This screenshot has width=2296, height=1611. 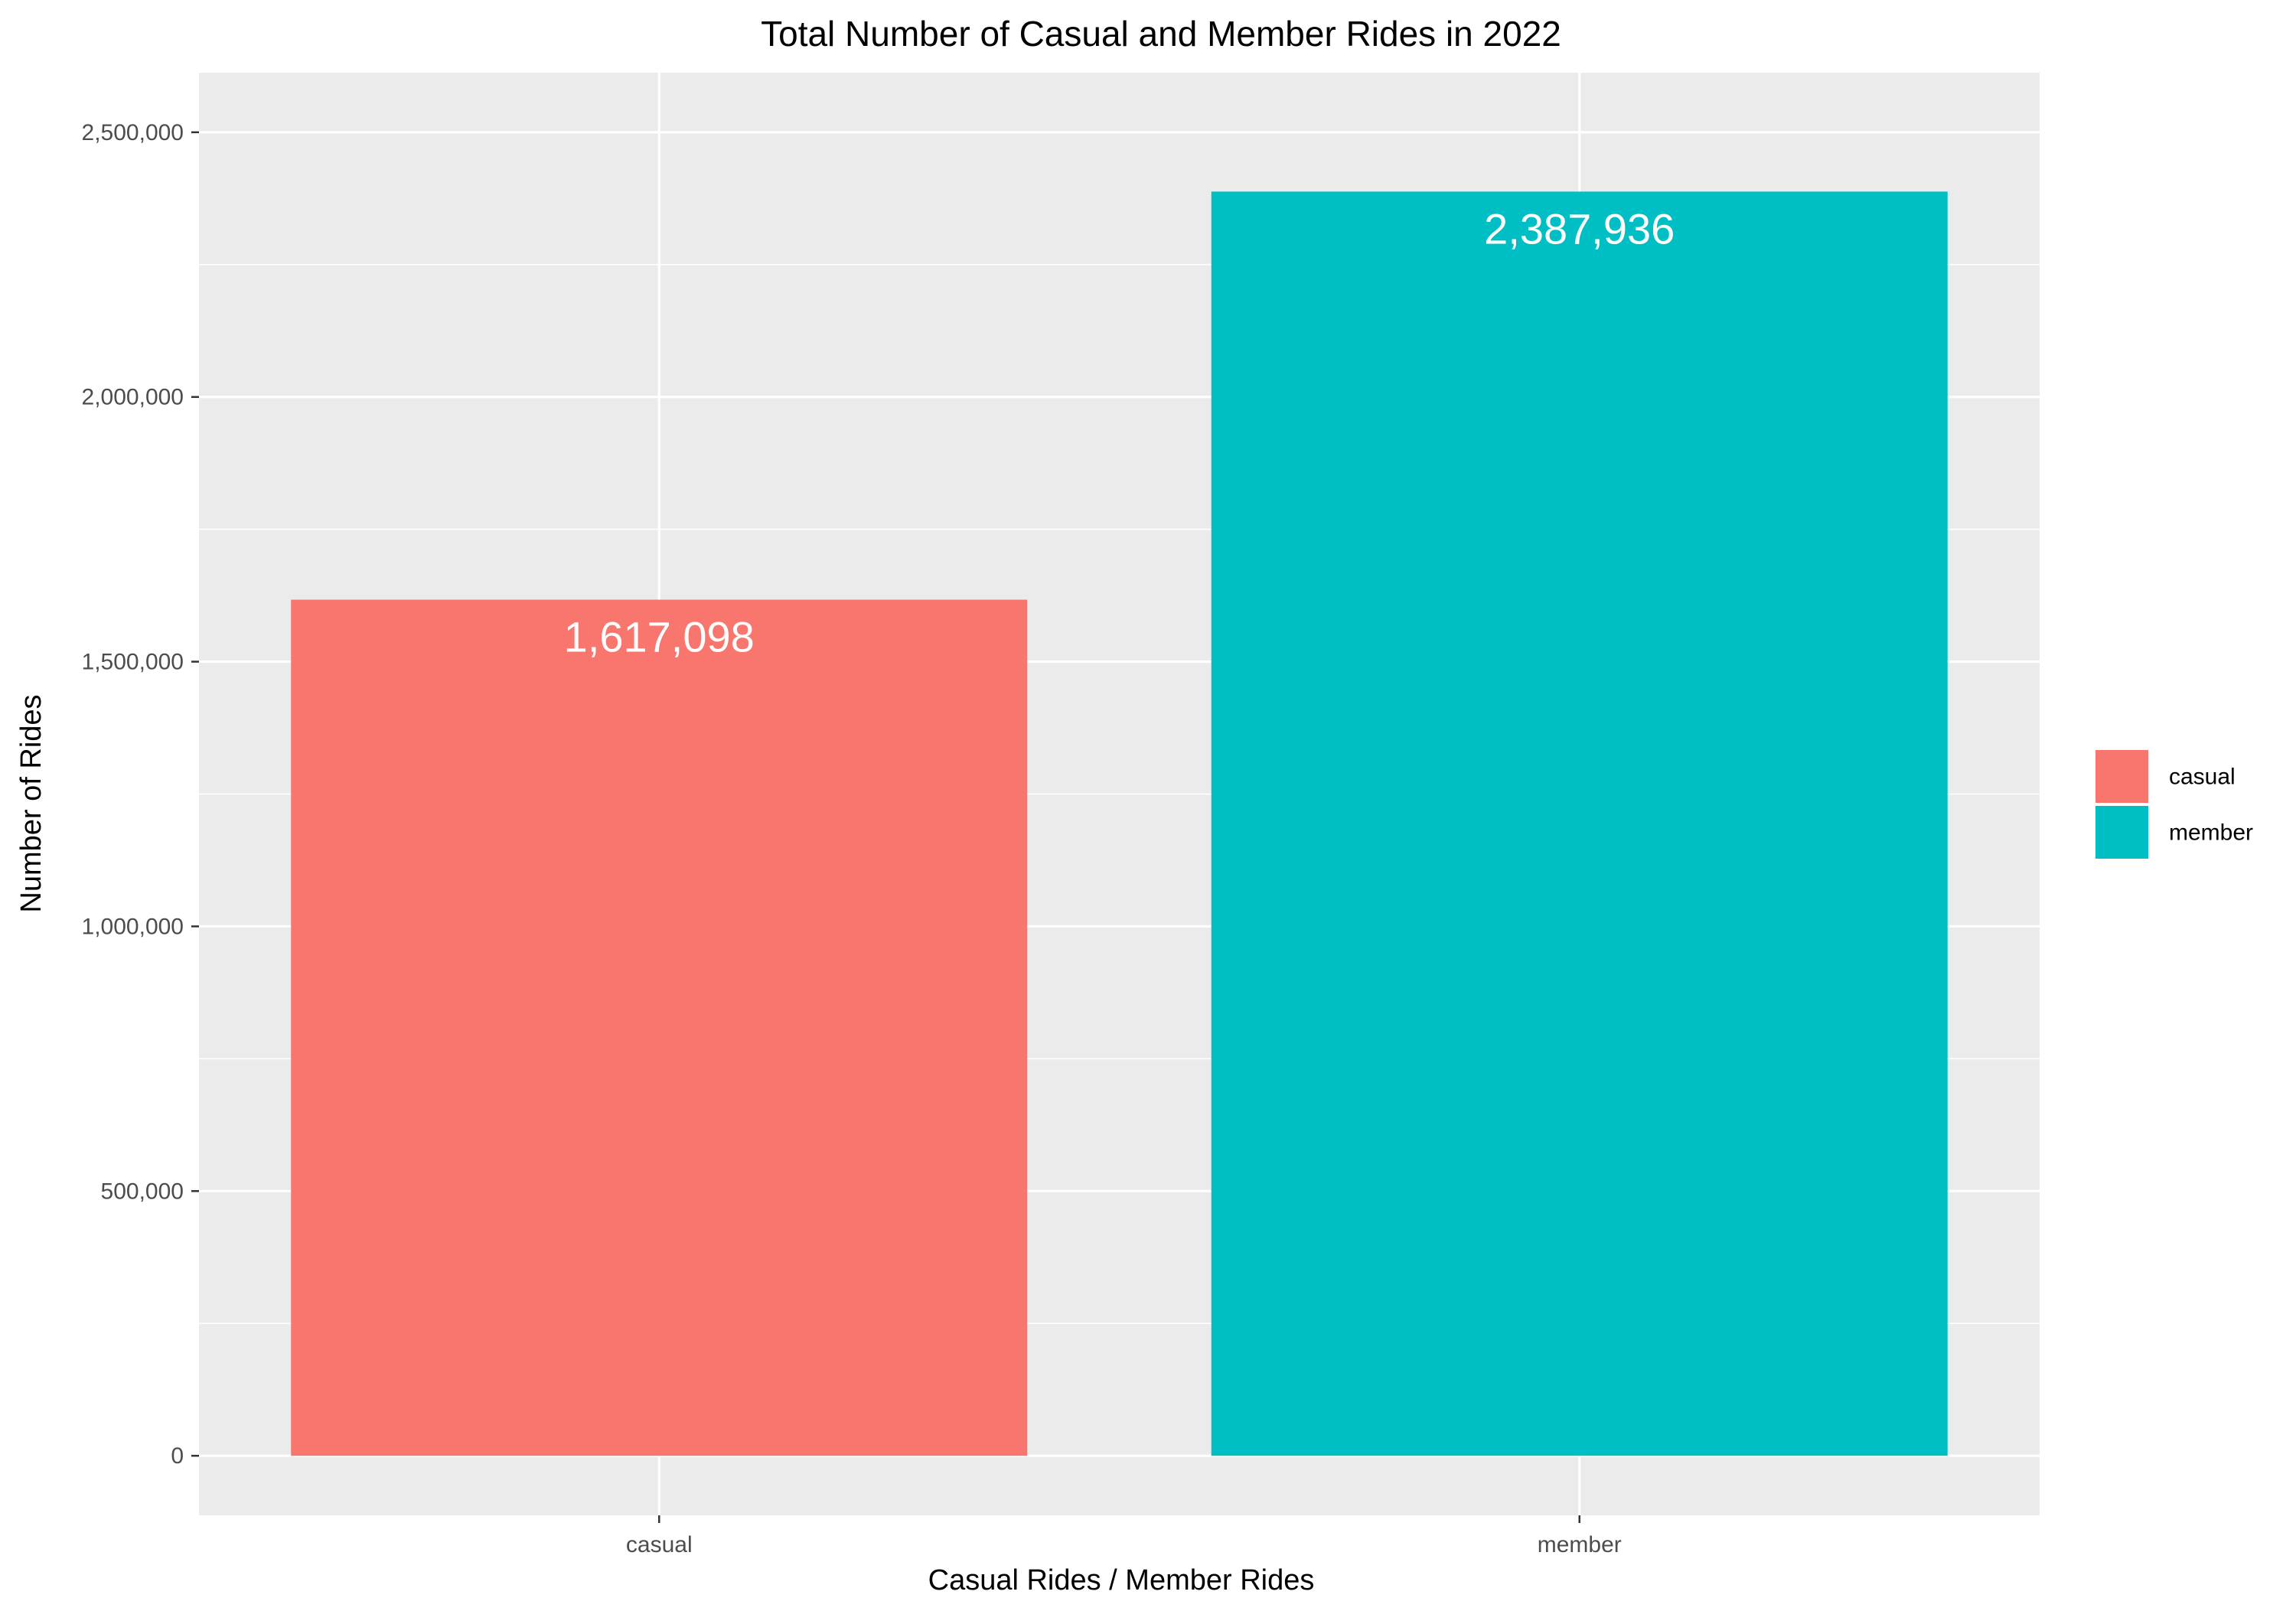 I want to click on x-tick-label: member, so click(x=1580, y=1544).